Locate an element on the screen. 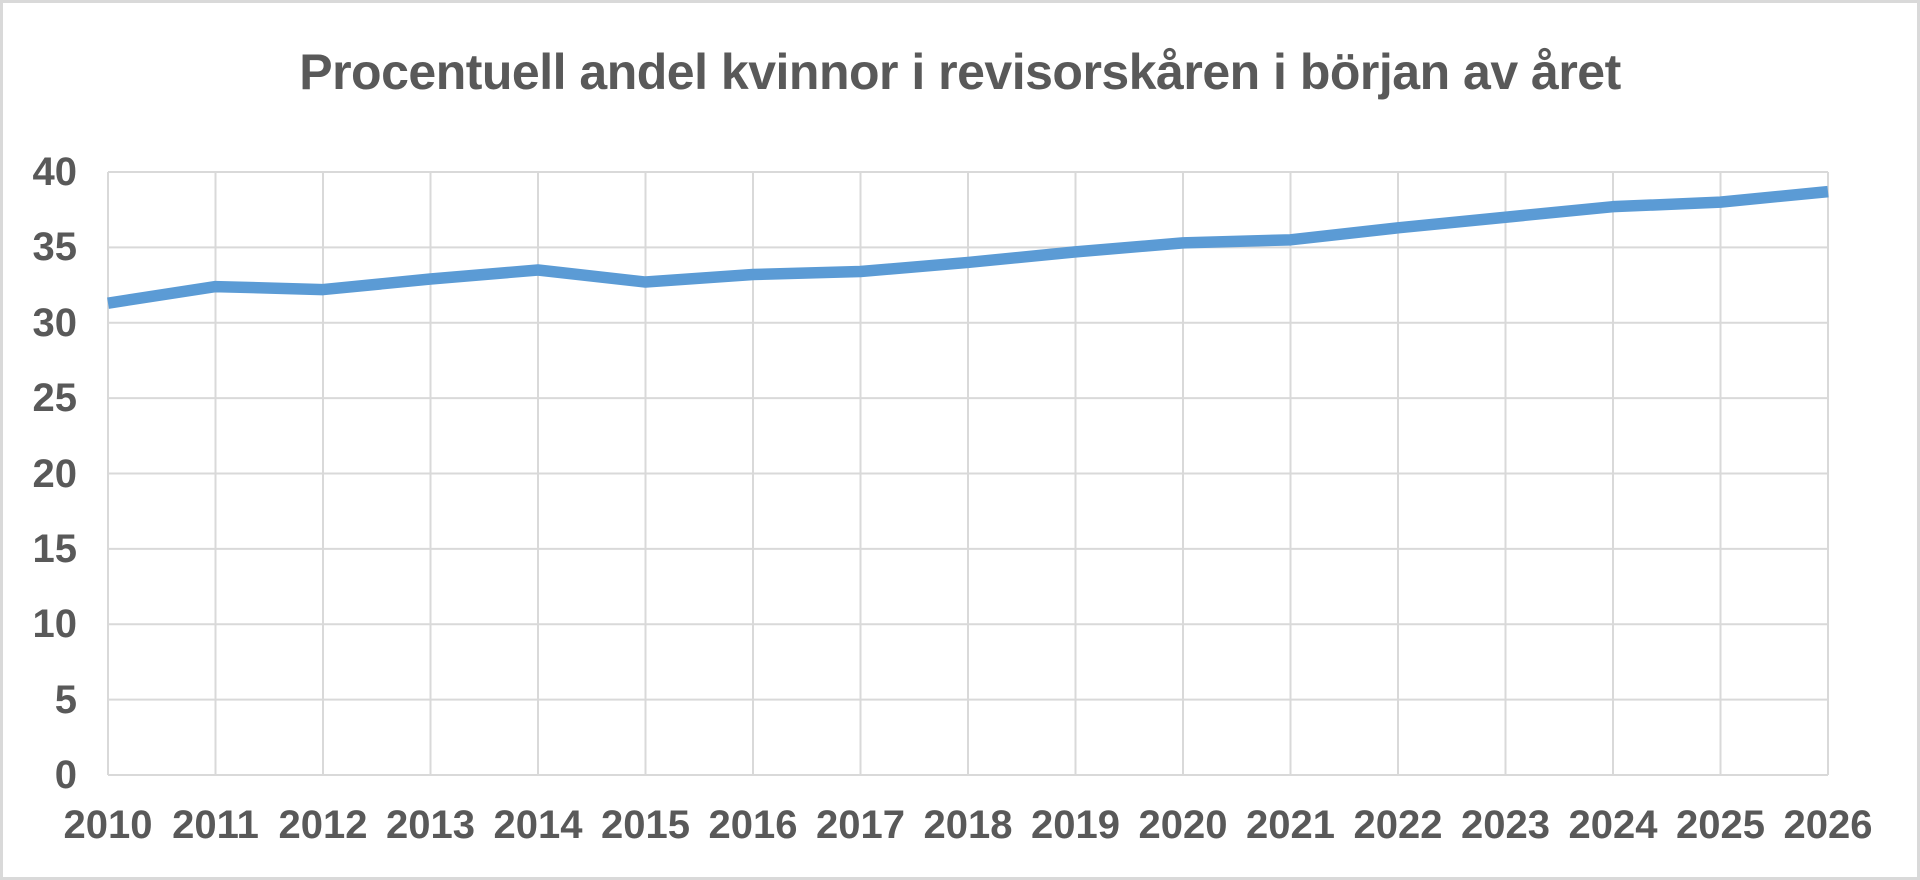 The image size is (1920, 880). y-tick-label-40: 40 is located at coordinates (55, 172).